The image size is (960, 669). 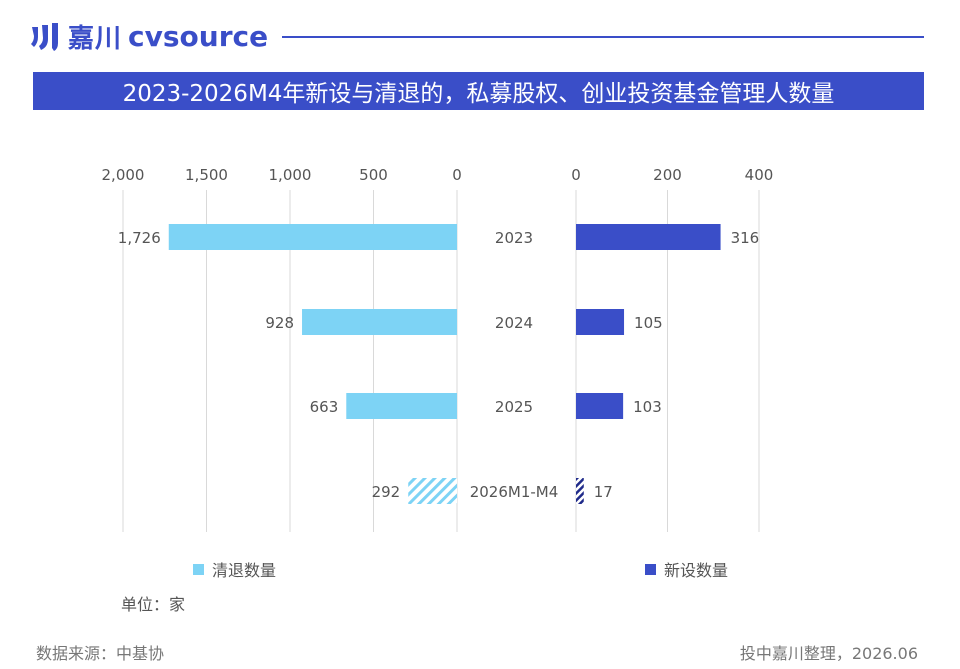 What do you see at coordinates (647, 407) in the screenshot?
I see `value-label-new-2025: 103` at bounding box center [647, 407].